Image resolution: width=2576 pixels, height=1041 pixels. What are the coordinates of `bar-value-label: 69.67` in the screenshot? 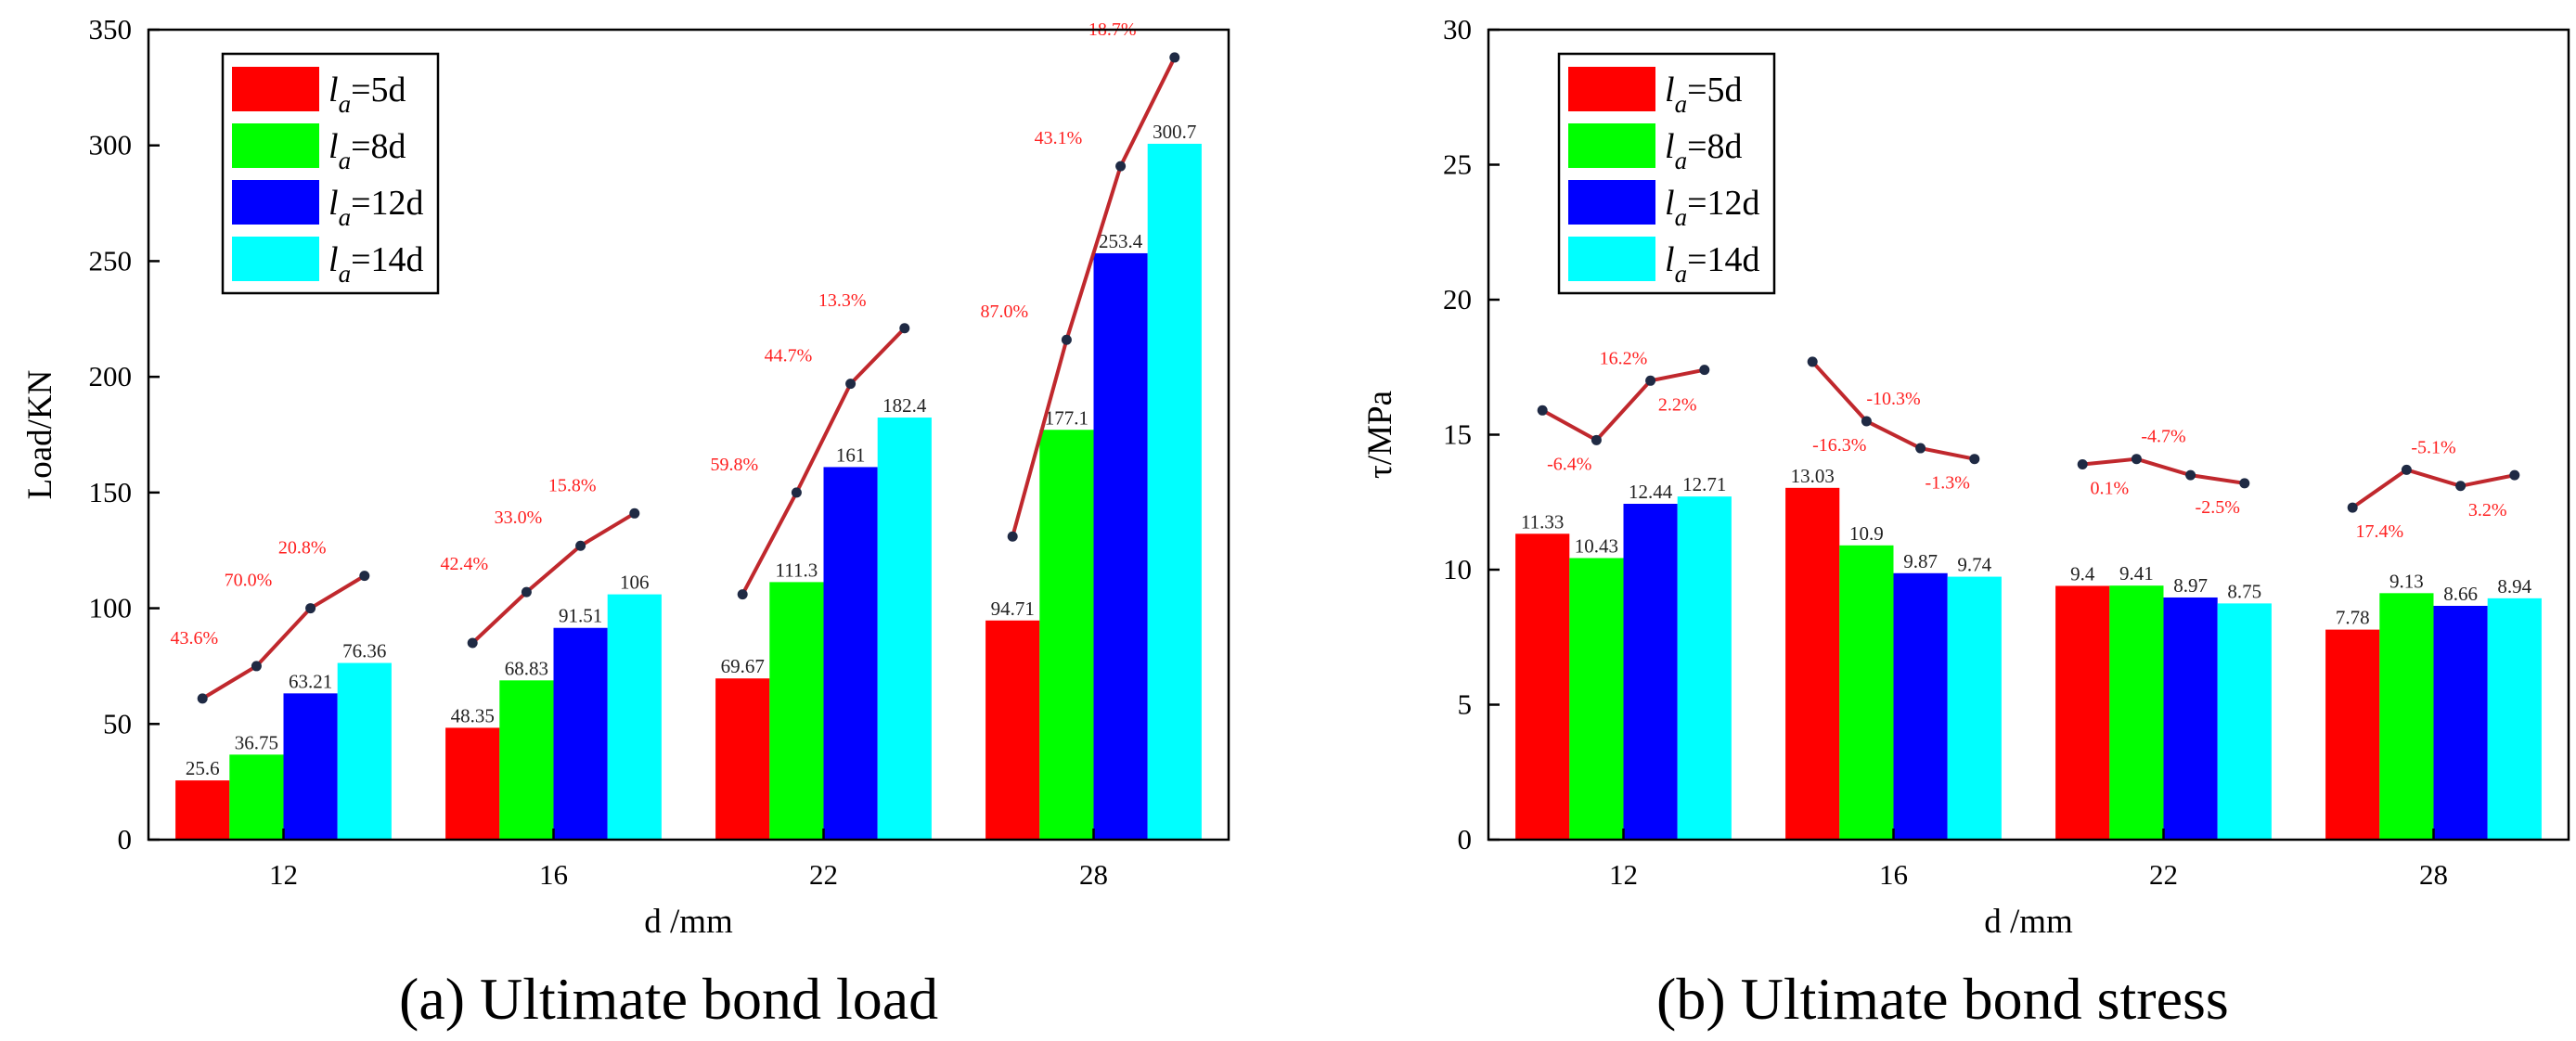 It's located at (743, 666).